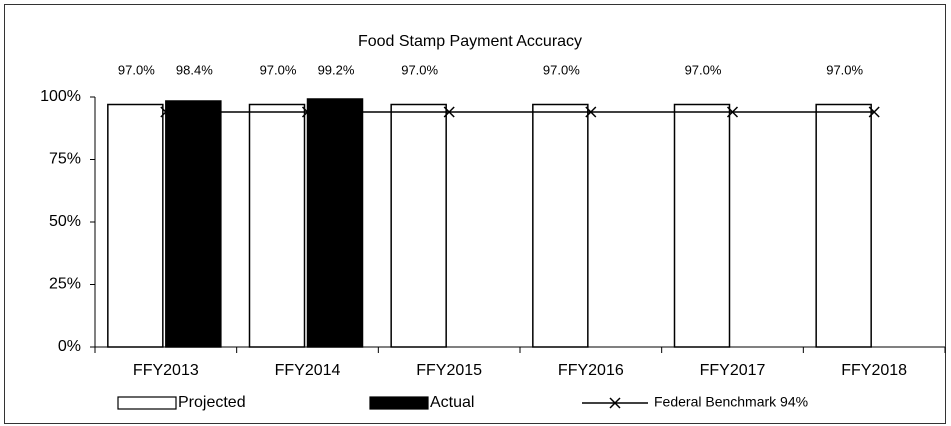  I want to click on y-tick-label: 25%, so click(65, 284).